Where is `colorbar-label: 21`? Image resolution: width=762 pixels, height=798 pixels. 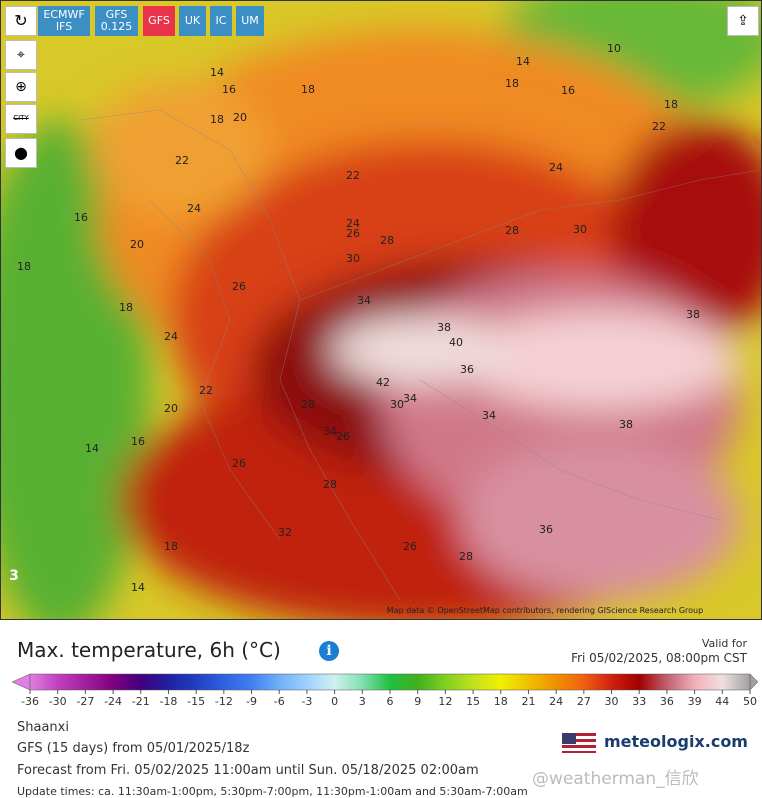 colorbar-label: 21 is located at coordinates (528, 701).